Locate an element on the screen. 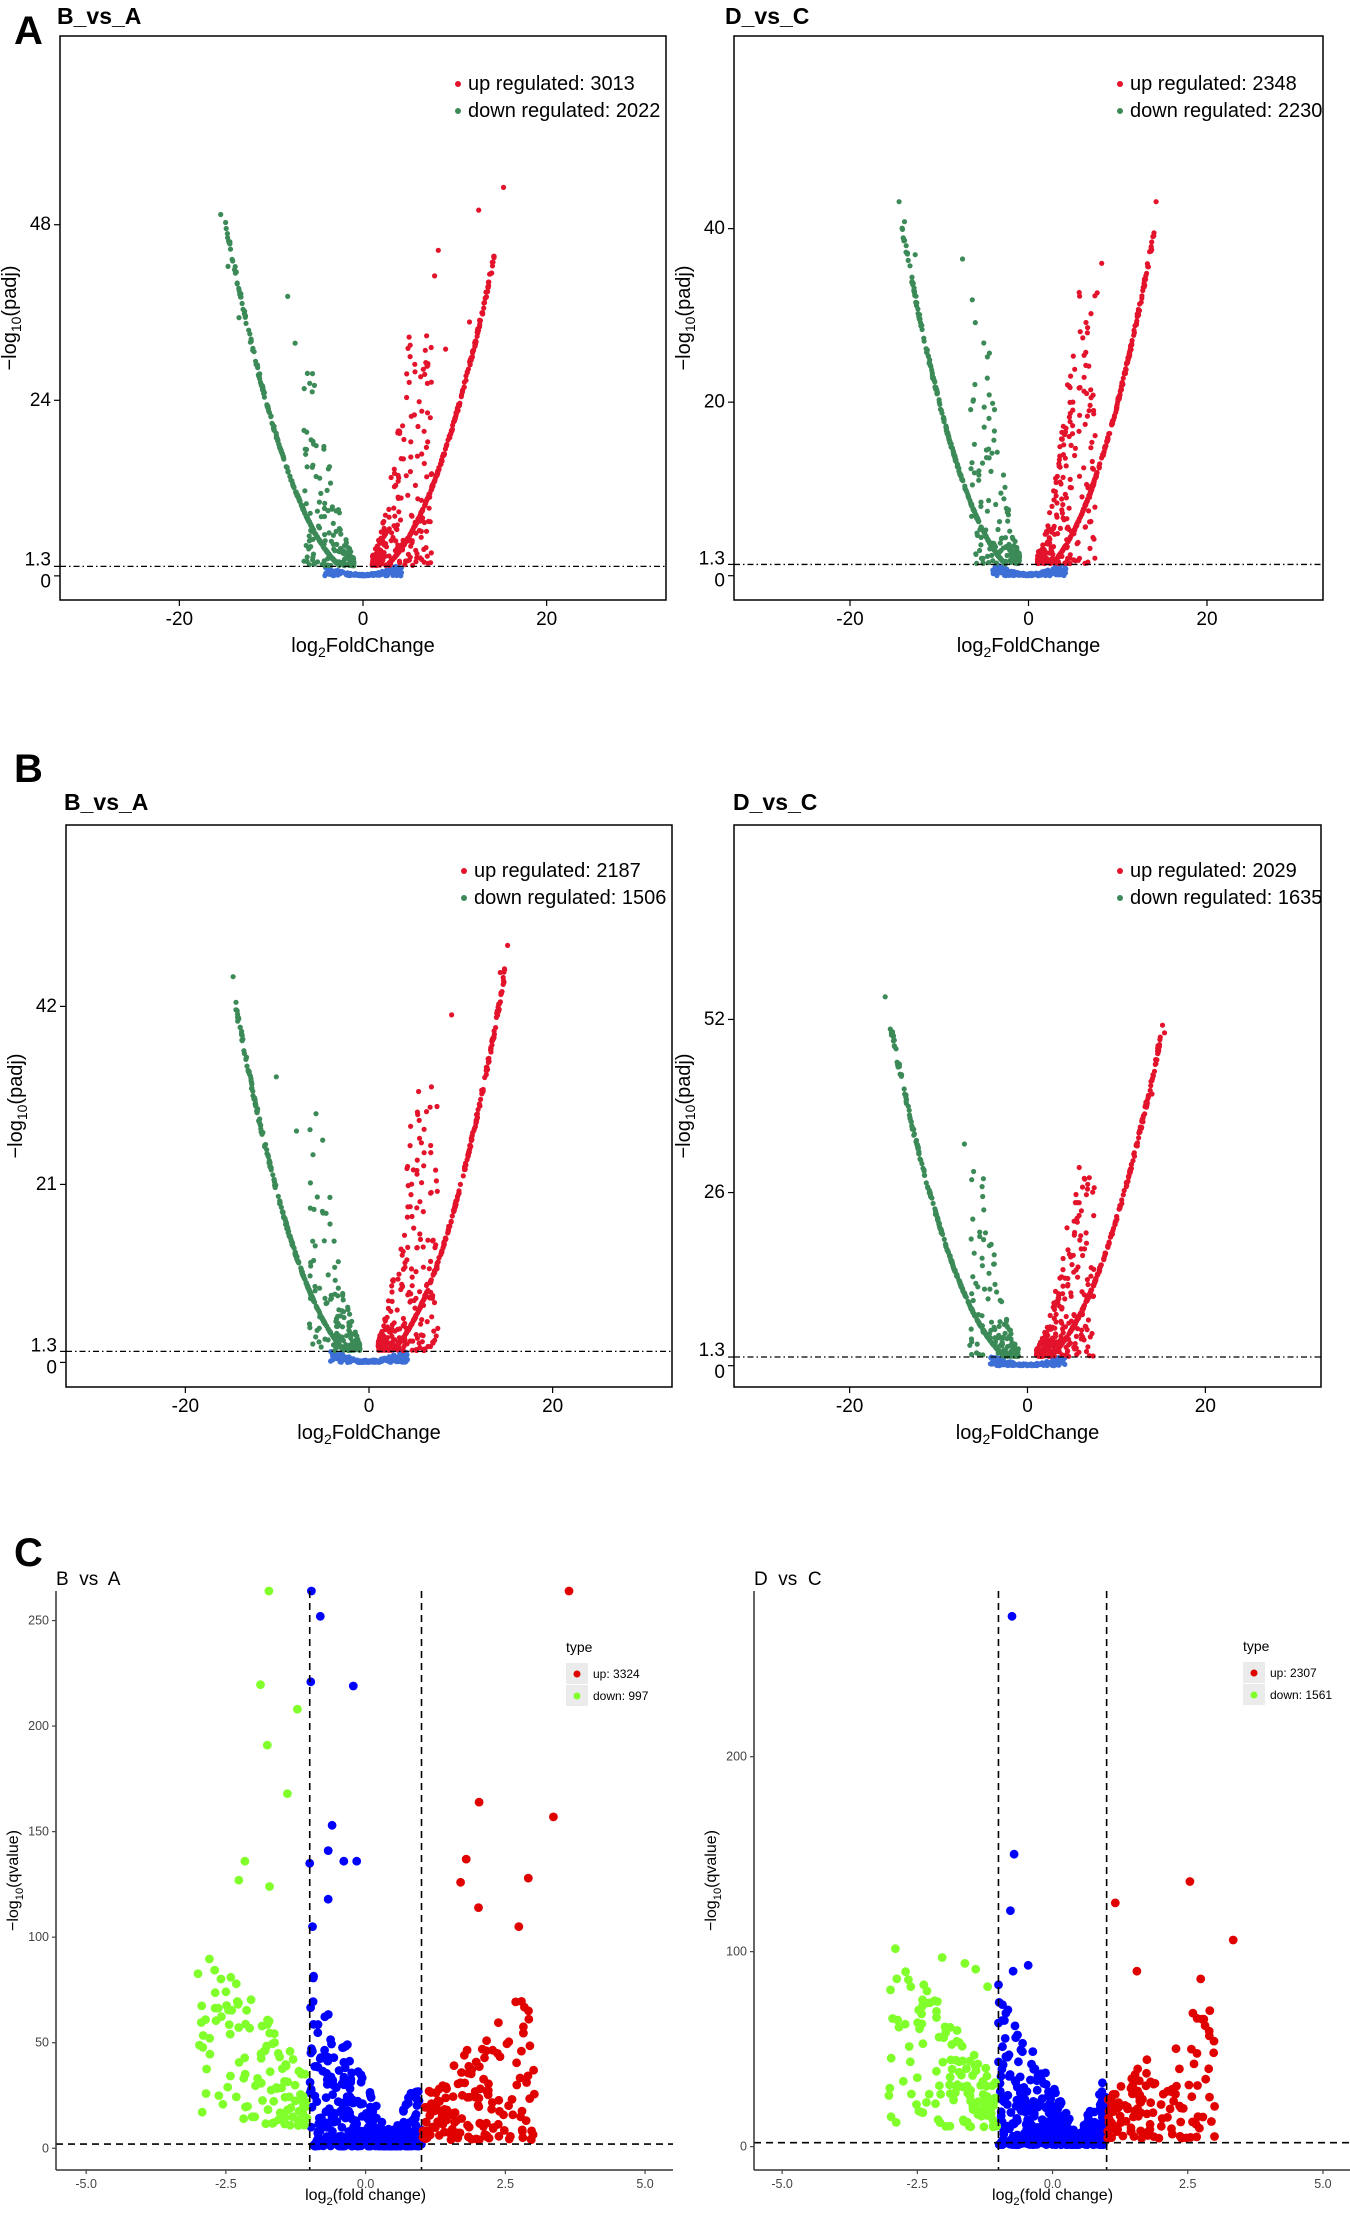 The image size is (1350, 2237). y-tick-label: 24 is located at coordinates (41, 400).